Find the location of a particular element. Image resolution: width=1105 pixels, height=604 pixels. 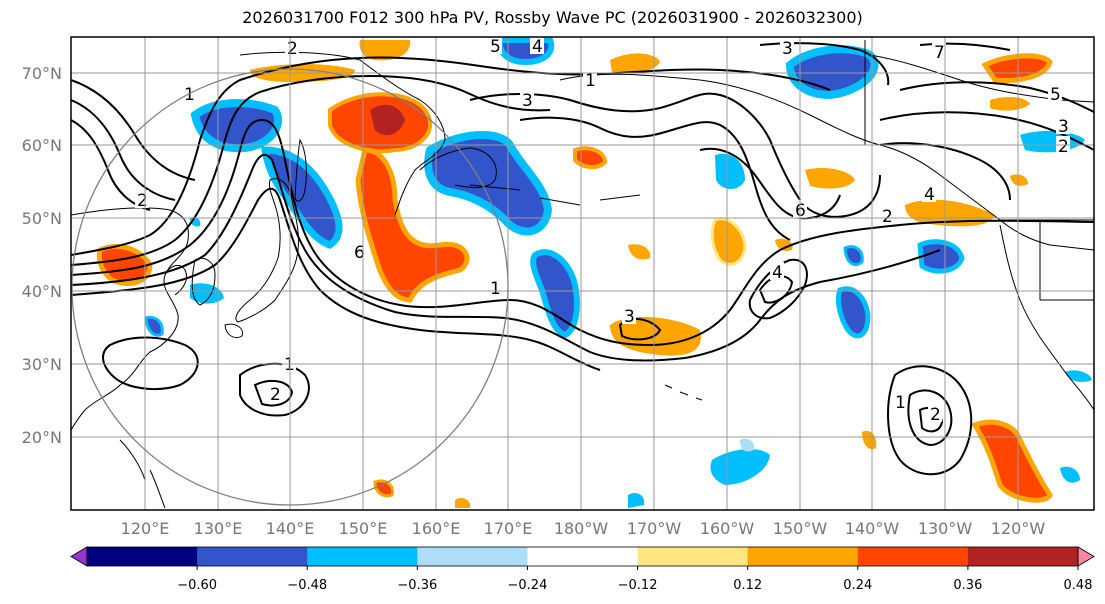

lat-label: 20°N is located at coordinates (42, 437).